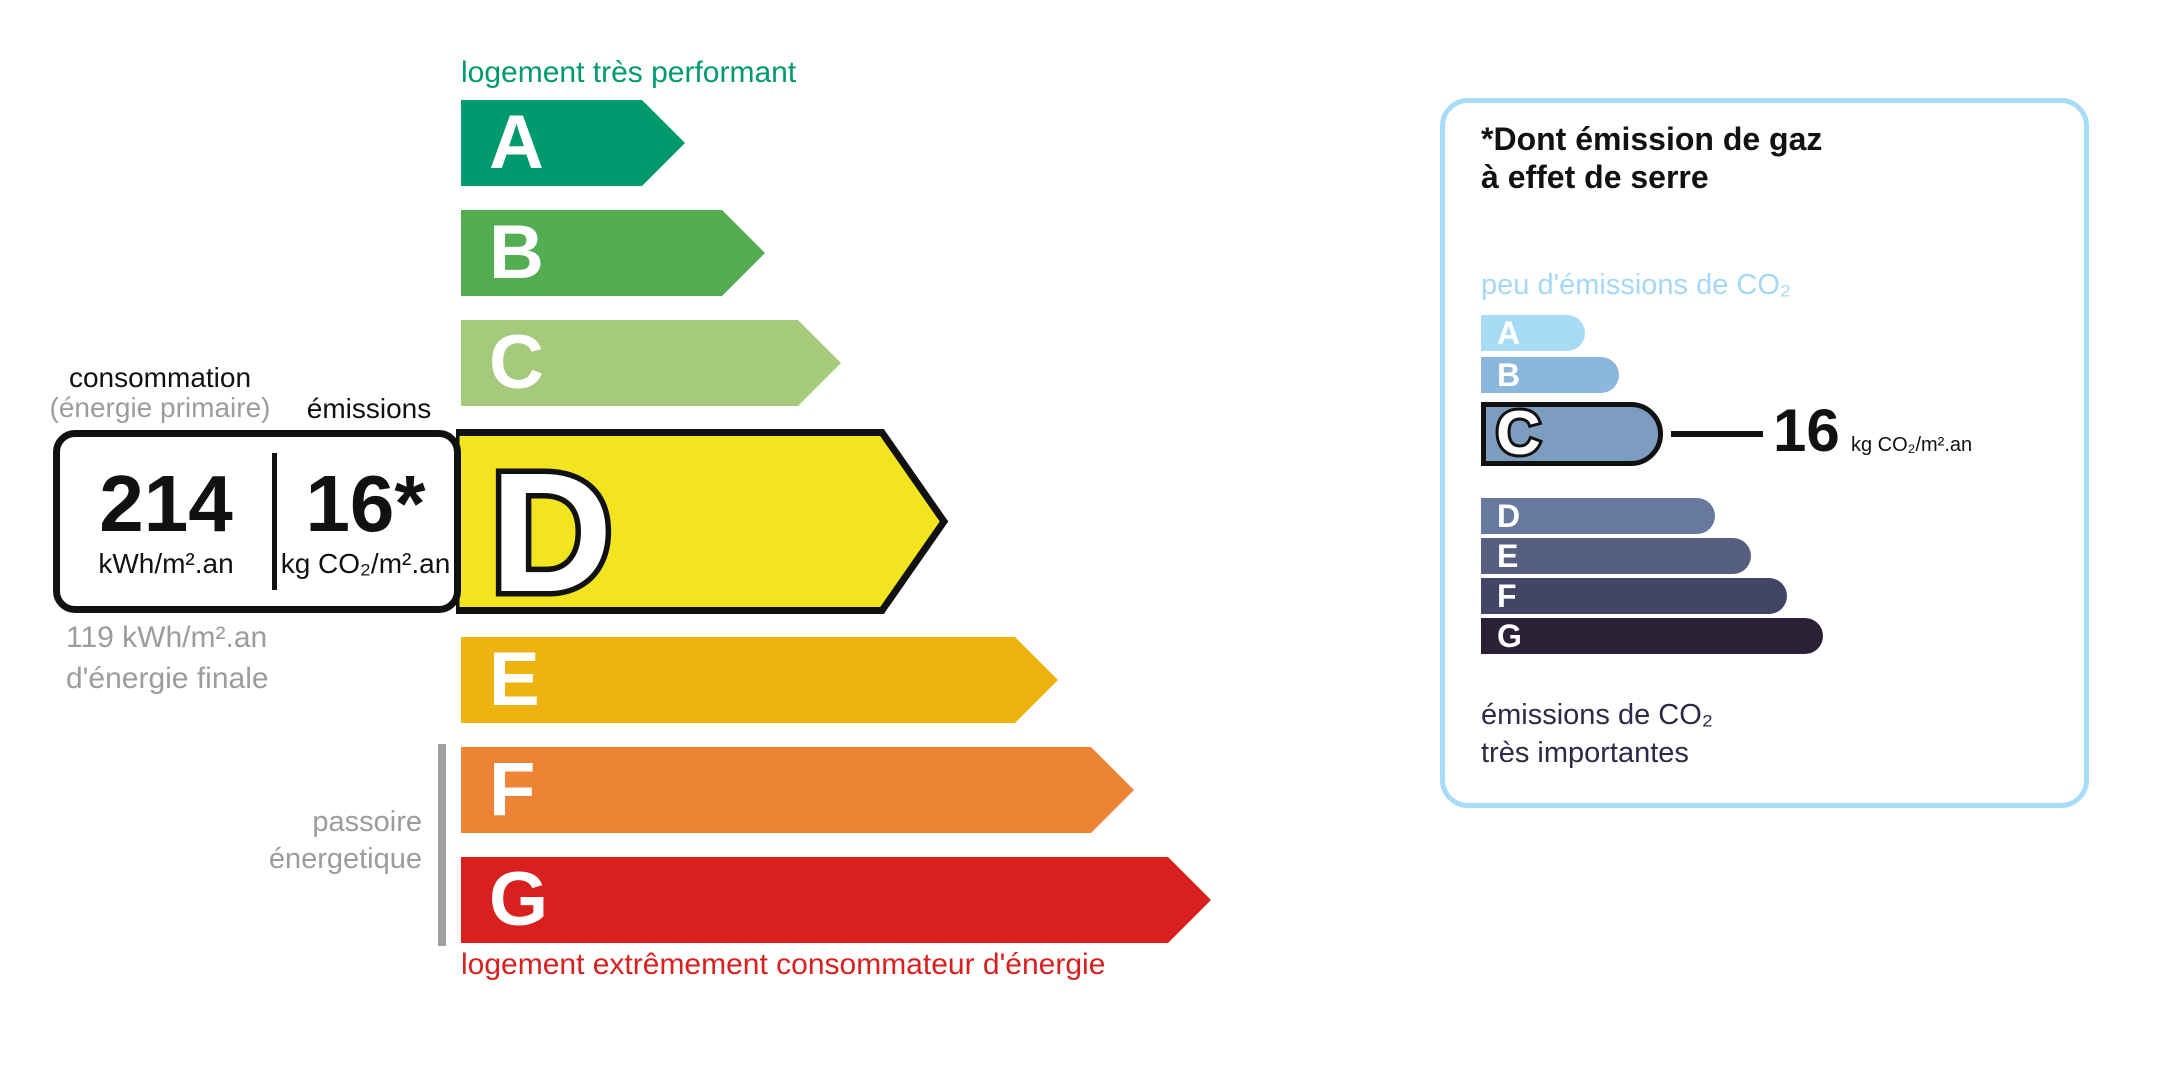 This screenshot has height=1079, width=2169. I want to click on energy-class-letter: E, so click(514, 679).